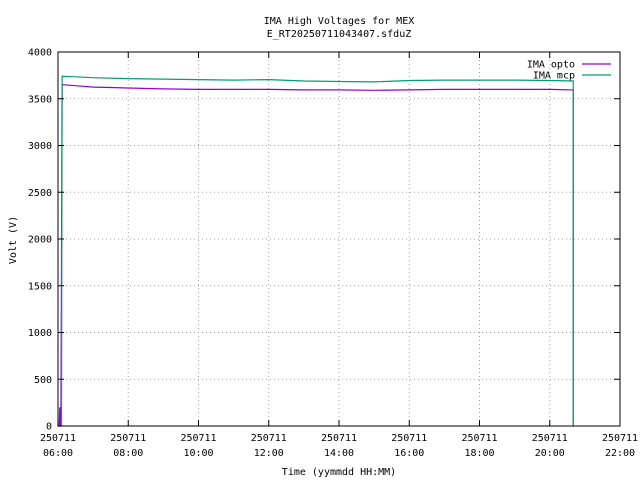 This screenshot has height=480, width=640. Describe the element at coordinates (339, 472) in the screenshot. I see `x-axis-label: Time (yymmdd HH:MM)` at that location.